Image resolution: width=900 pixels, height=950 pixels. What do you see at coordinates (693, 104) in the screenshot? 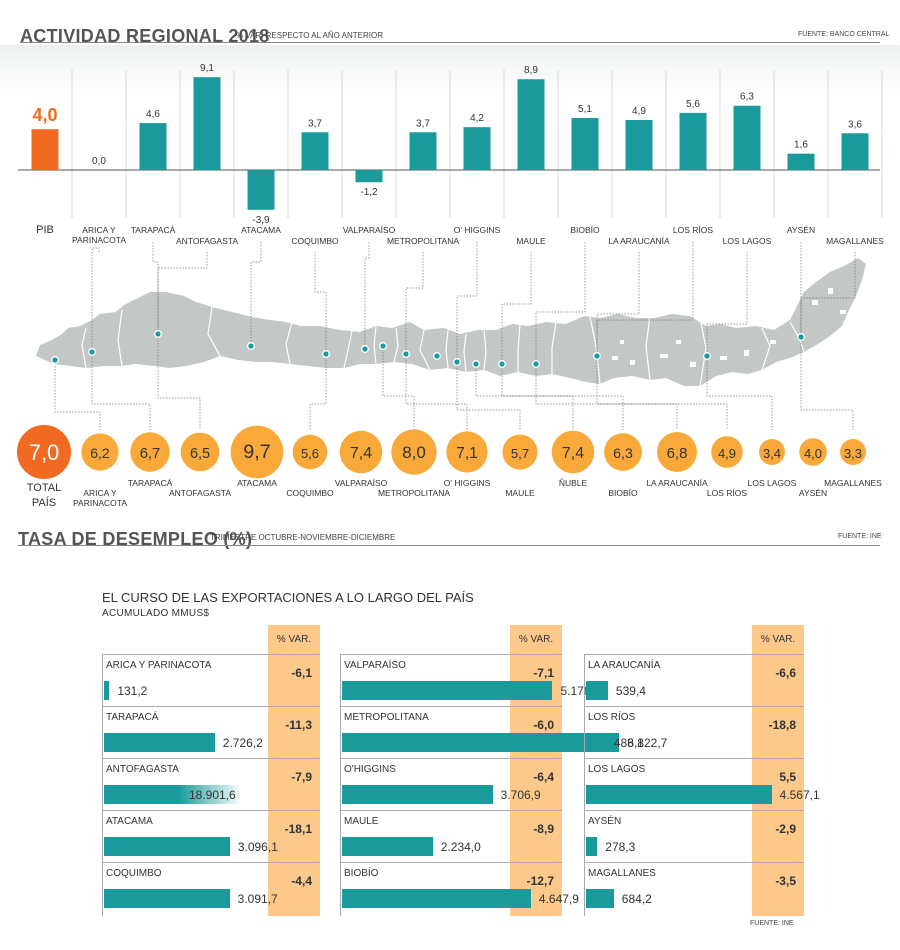
I see `activity-value-los-rios: 5,6` at bounding box center [693, 104].